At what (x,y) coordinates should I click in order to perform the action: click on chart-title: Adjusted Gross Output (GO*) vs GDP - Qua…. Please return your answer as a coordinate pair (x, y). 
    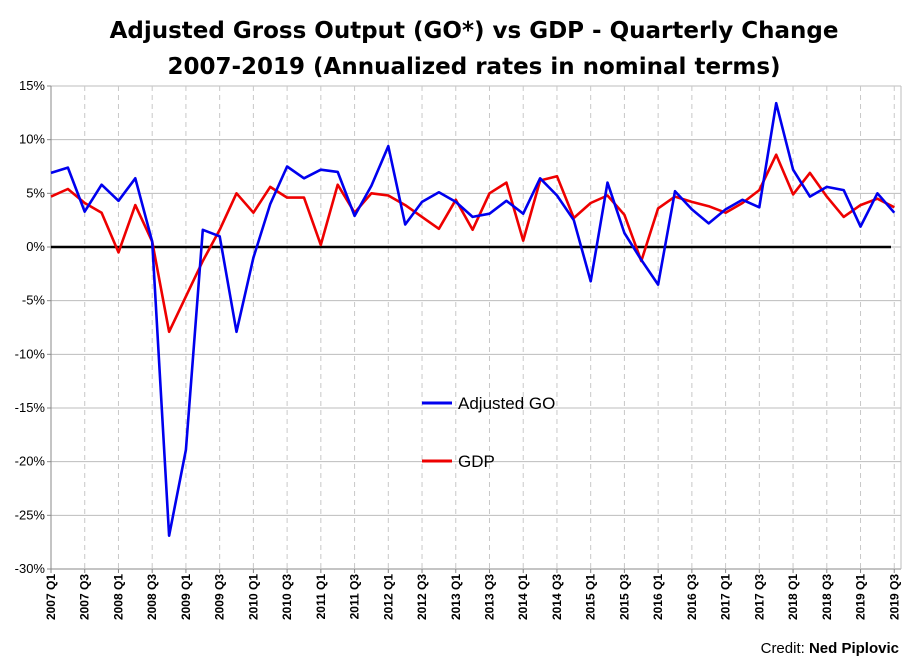
    Looking at the image, I should click on (474, 31).